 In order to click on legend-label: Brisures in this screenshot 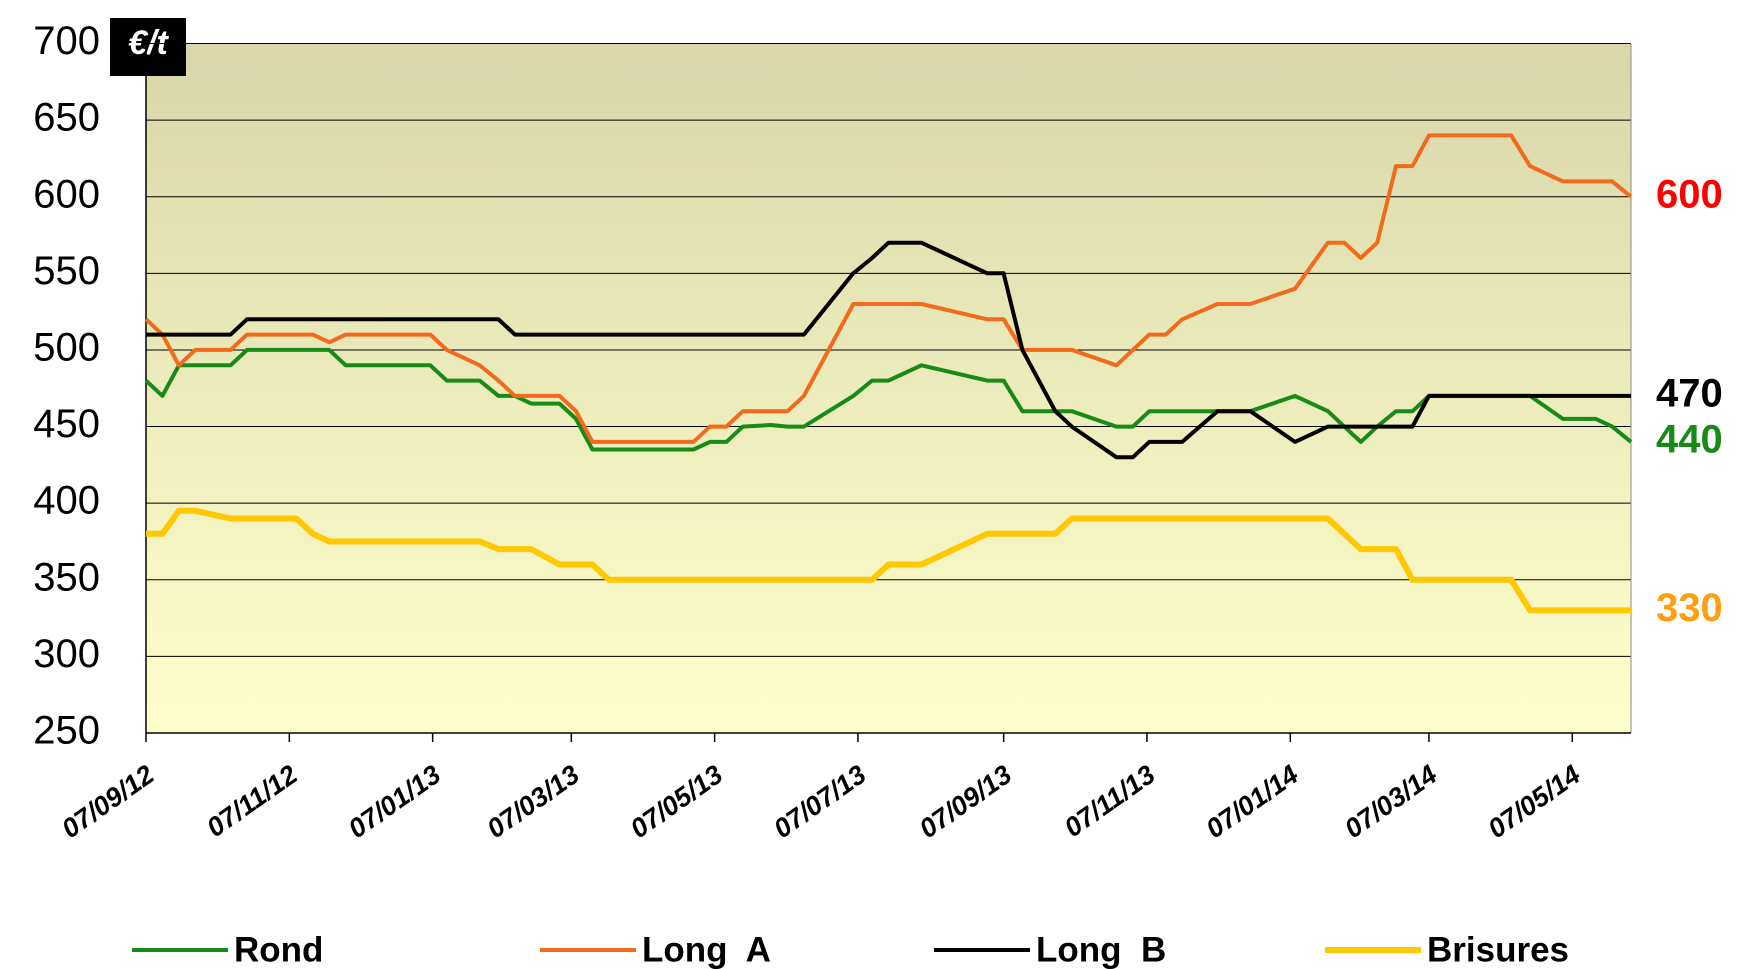, I will do `click(1498, 949)`.